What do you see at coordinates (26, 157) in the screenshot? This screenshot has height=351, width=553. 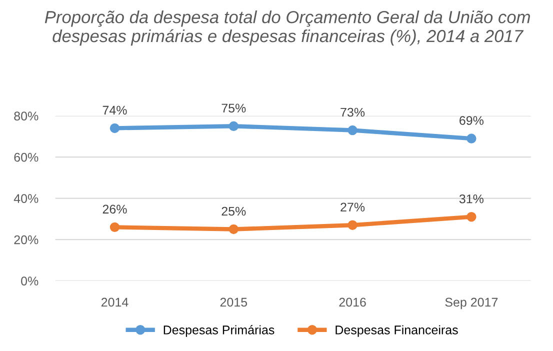 I see `y-tick-label: 60%` at bounding box center [26, 157].